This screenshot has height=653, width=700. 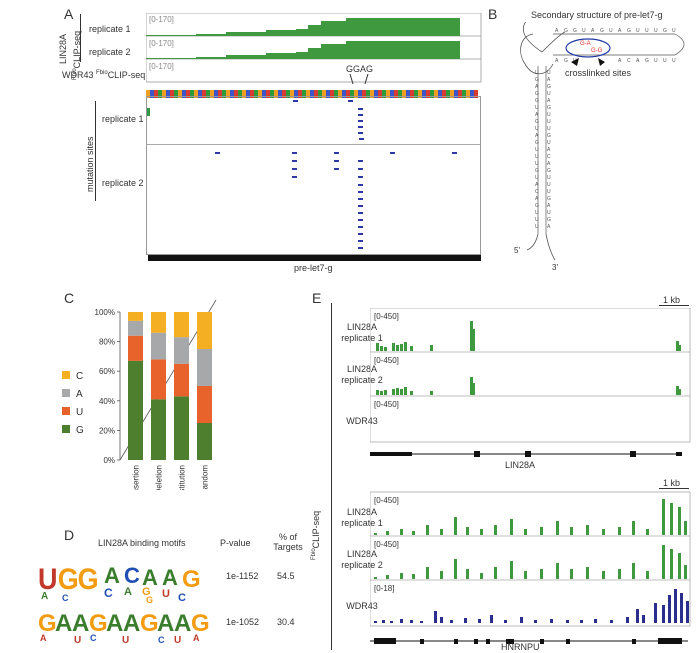 What do you see at coordinates (313, 100) in the screenshot?
I see `sequence-bar` at bounding box center [313, 100].